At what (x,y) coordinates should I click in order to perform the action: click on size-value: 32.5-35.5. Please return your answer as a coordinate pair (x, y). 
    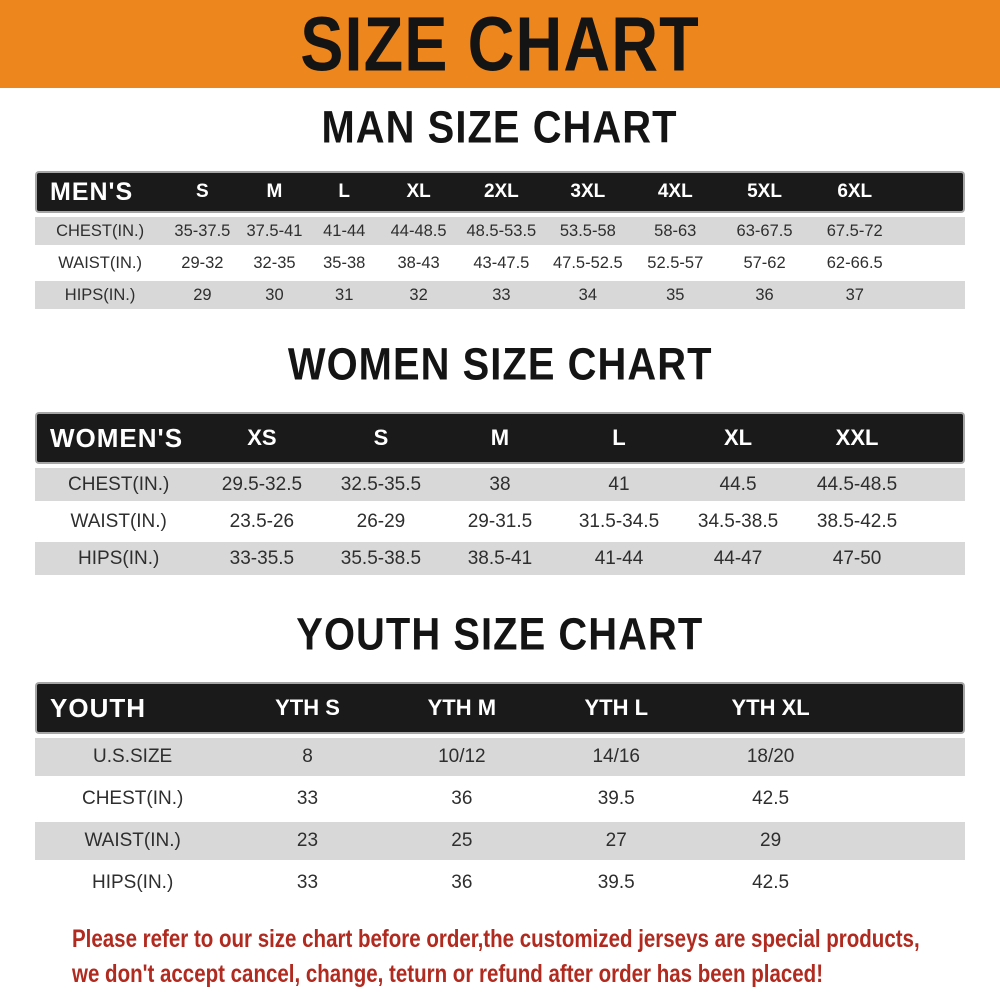
    Looking at the image, I should click on (381, 484).